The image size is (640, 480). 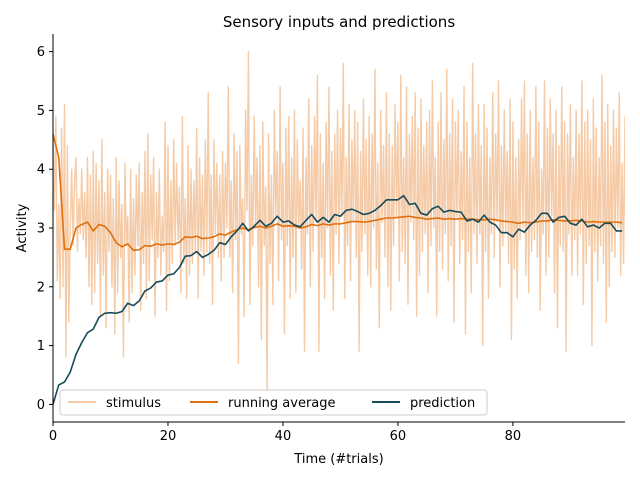 What do you see at coordinates (513, 436) in the screenshot?
I see `x-tick-label: 80` at bounding box center [513, 436].